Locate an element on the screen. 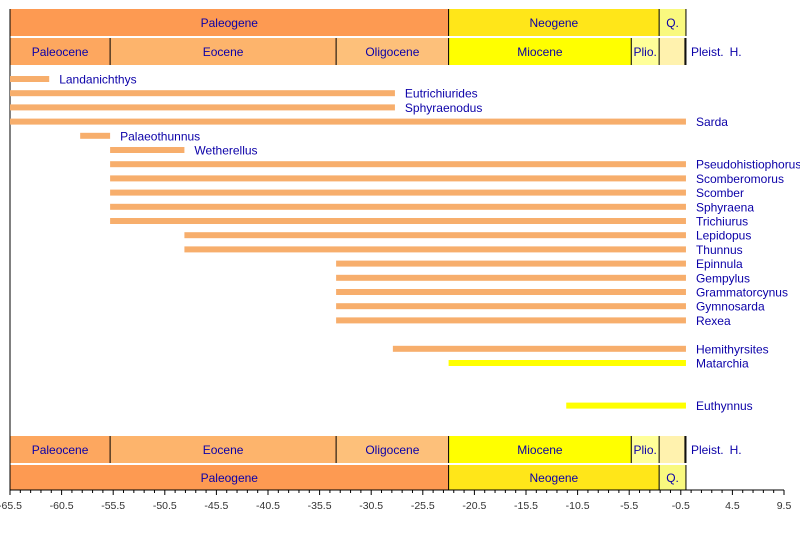 This screenshot has width=800, height=540. x-tick-label: 4.5 is located at coordinates (732, 506).